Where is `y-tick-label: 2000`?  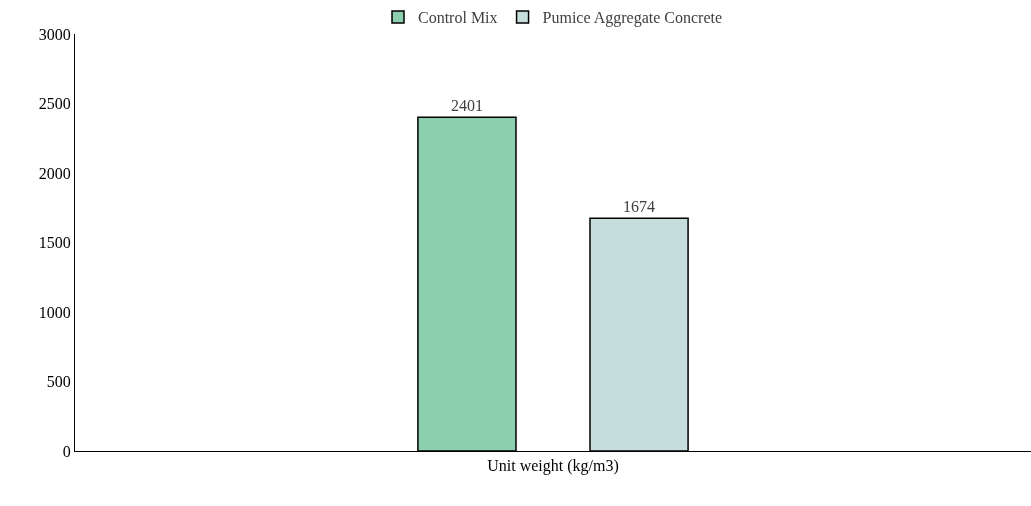 y-tick-label: 2000 is located at coordinates (54, 173).